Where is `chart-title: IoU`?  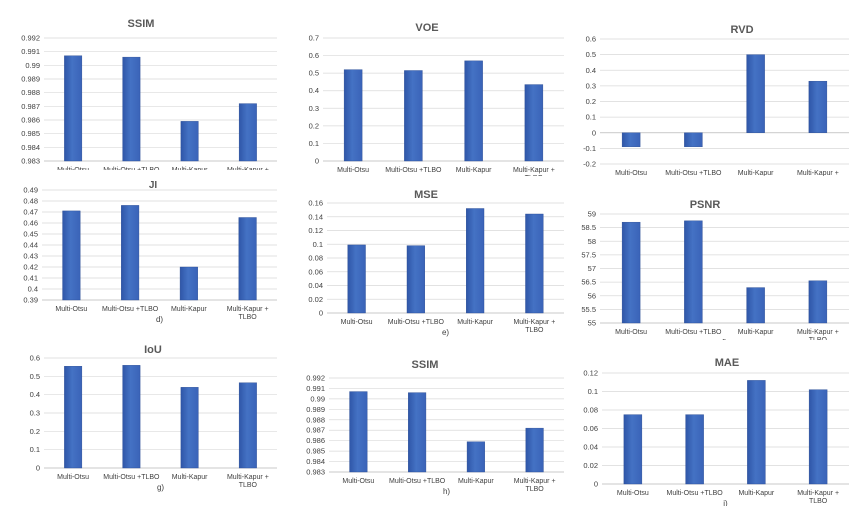
chart-title: IoU is located at coordinates (153, 350).